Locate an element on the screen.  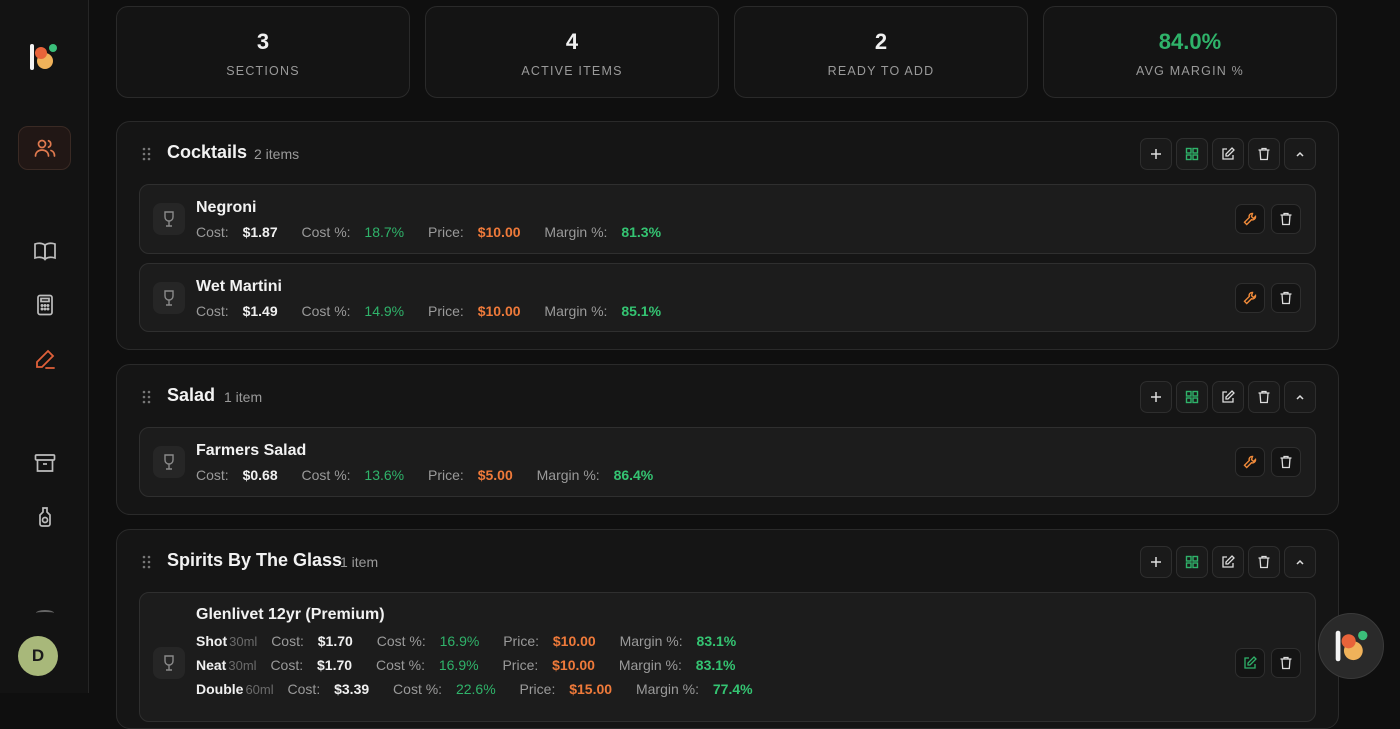
section-count: 2 items is located at coordinates (277, 154).